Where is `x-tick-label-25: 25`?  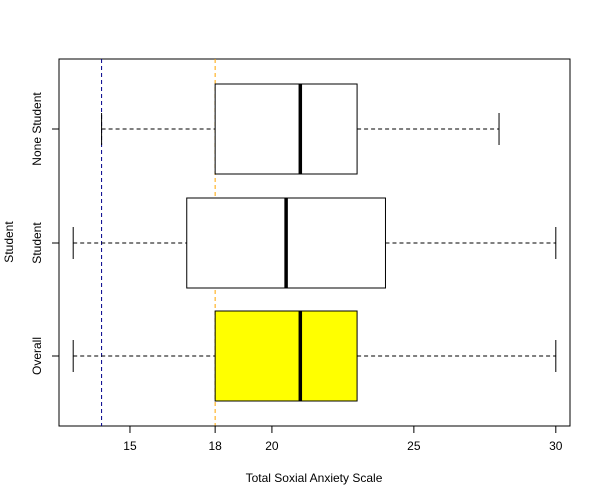
x-tick-label-25: 25 is located at coordinates (414, 446).